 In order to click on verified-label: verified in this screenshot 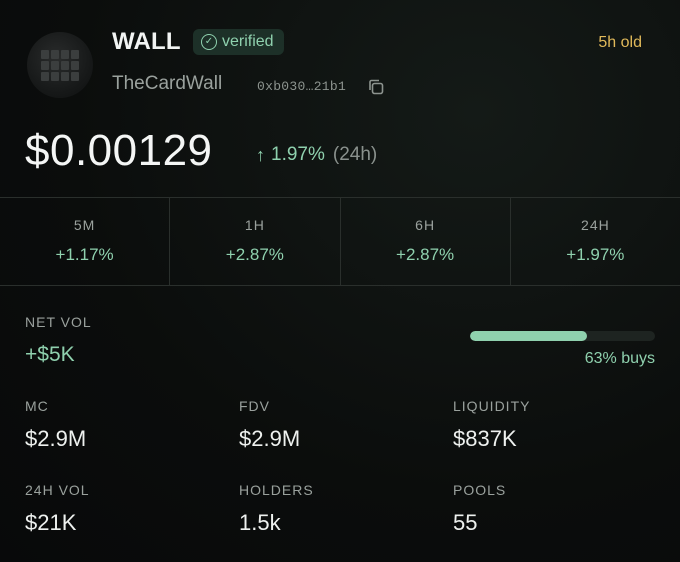, I will do `click(248, 41)`.